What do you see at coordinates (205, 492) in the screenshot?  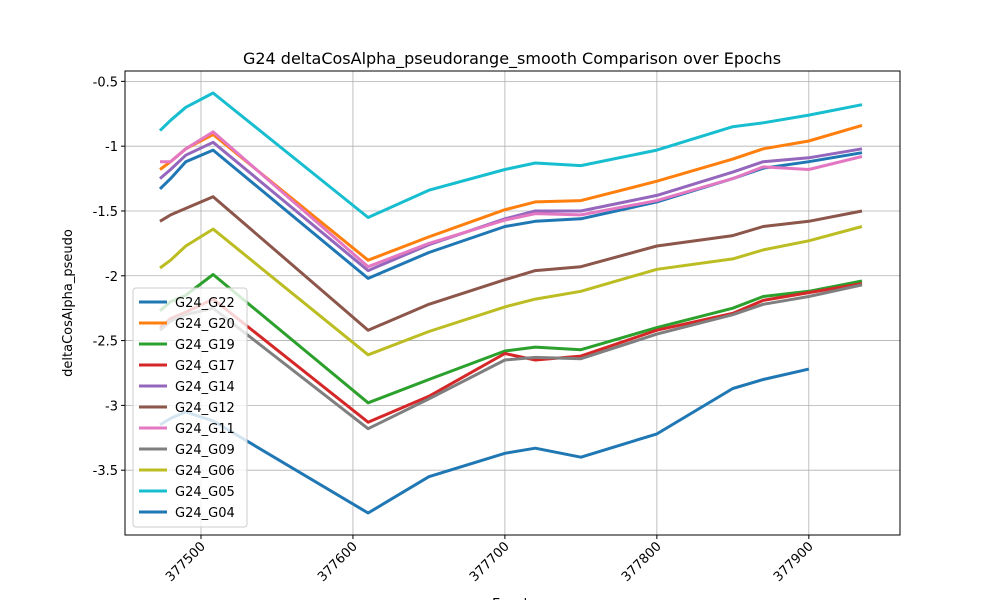 I see `legend-label: G24_G05` at bounding box center [205, 492].